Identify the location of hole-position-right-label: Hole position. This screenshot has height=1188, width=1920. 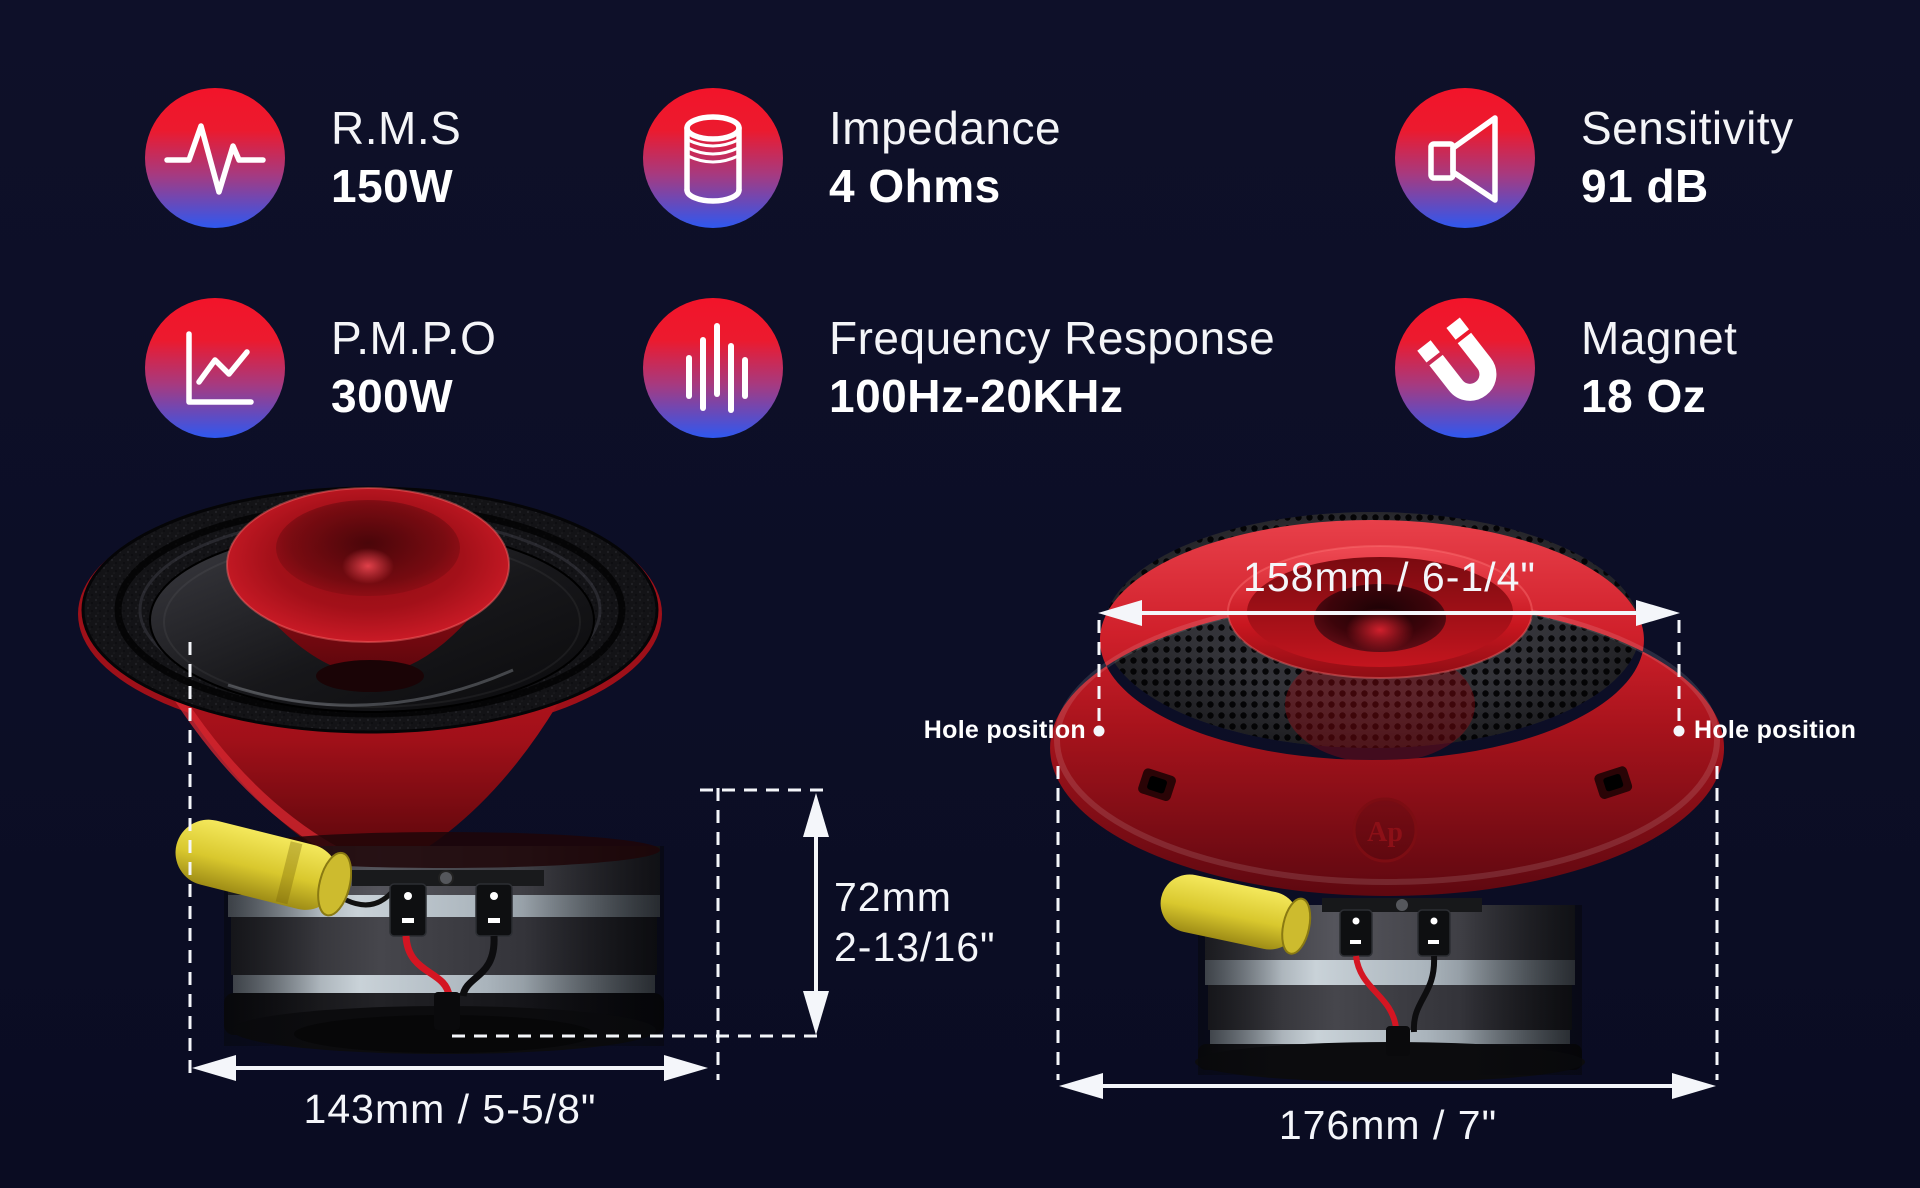
(1775, 730).